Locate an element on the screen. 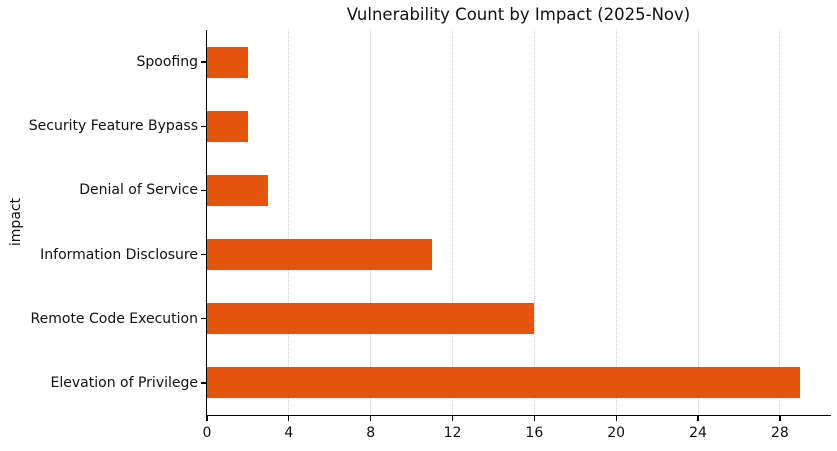 The height and width of the screenshot is (451, 837). x-axis-spine is located at coordinates (518, 416).